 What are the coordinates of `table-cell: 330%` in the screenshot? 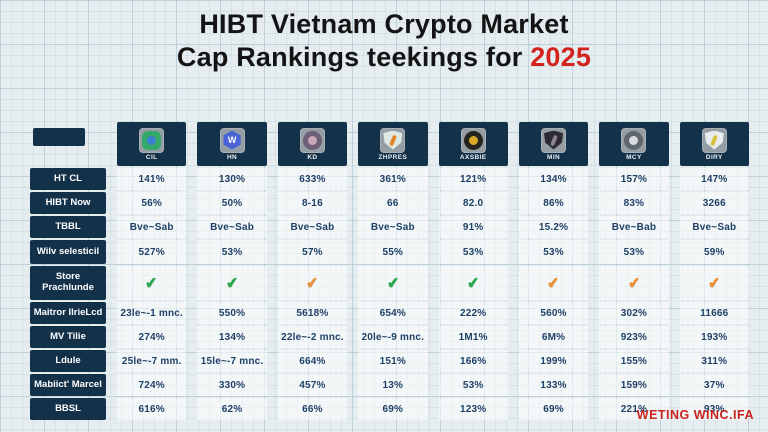 It's located at (232, 385).